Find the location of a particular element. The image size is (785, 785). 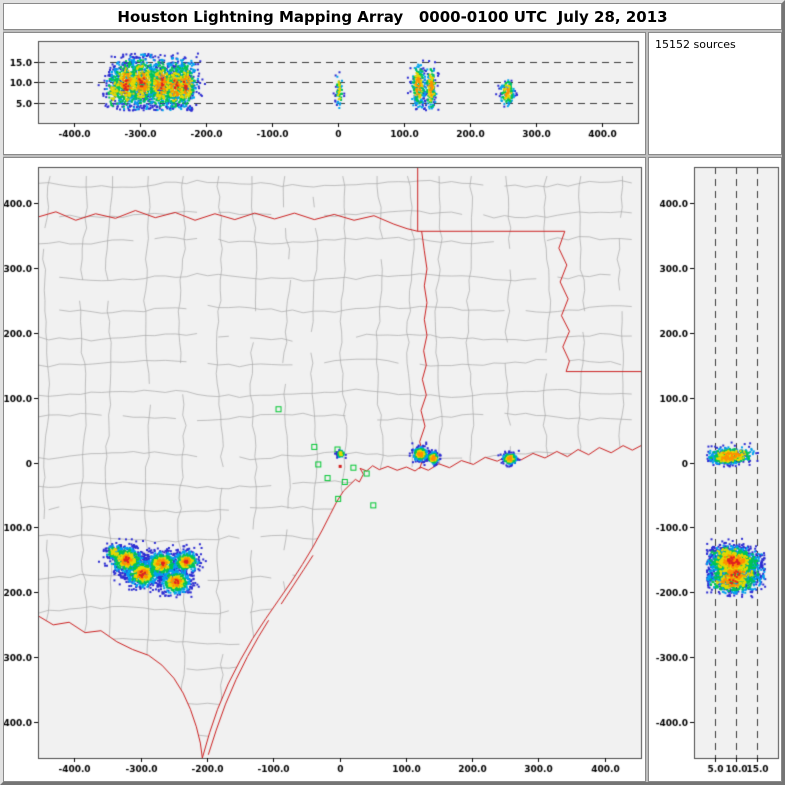

altitude-ew-cross-section-plot is located at coordinates (324, 93).